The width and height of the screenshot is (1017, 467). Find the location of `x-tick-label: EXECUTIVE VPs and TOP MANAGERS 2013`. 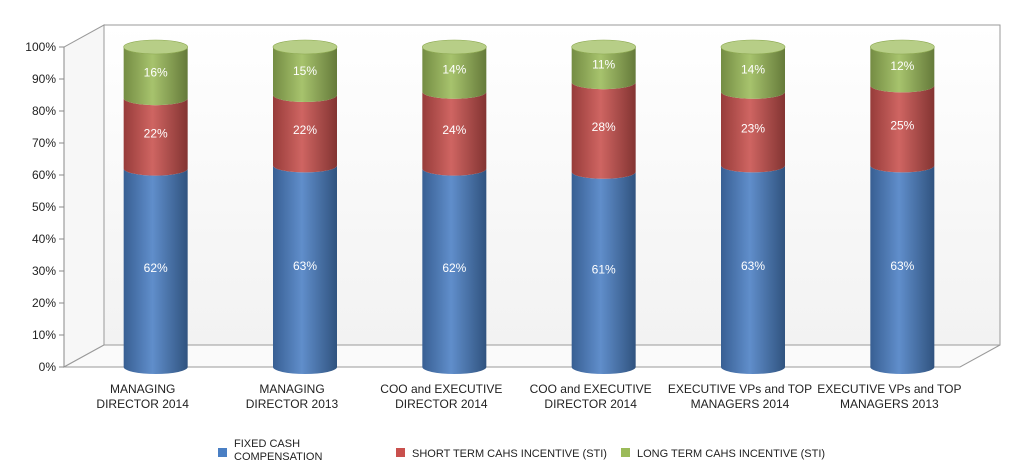

x-tick-label: EXECUTIVE VPs and TOP MANAGERS 2013 is located at coordinates (889, 396).